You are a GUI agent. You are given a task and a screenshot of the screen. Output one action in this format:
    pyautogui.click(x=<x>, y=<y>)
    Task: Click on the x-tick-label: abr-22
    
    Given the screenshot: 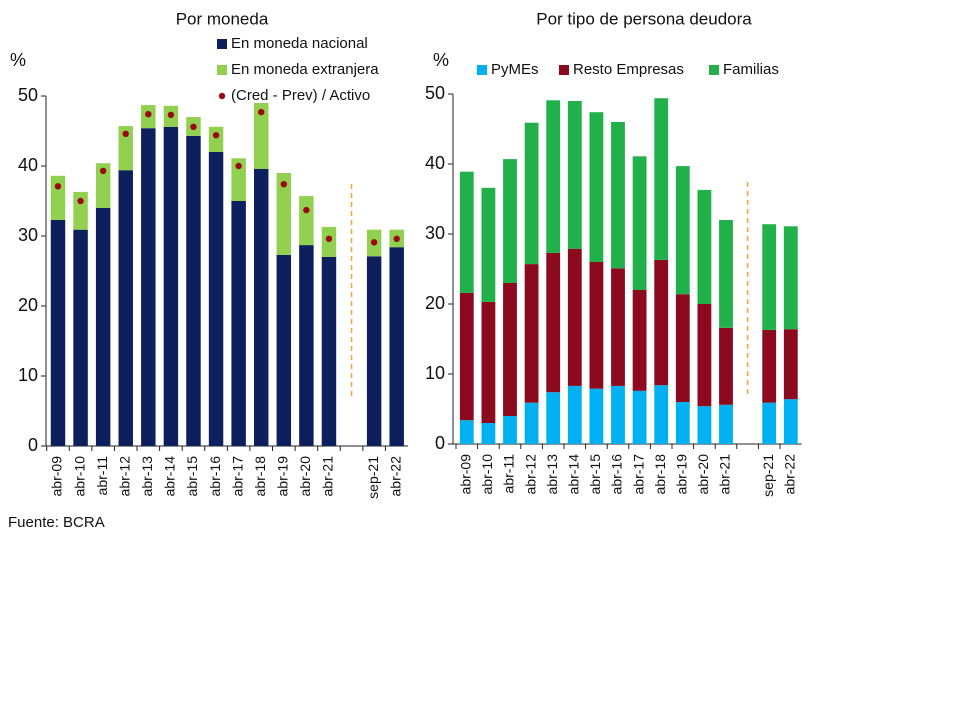 What is the action you would take?
    pyautogui.click(x=790, y=474)
    